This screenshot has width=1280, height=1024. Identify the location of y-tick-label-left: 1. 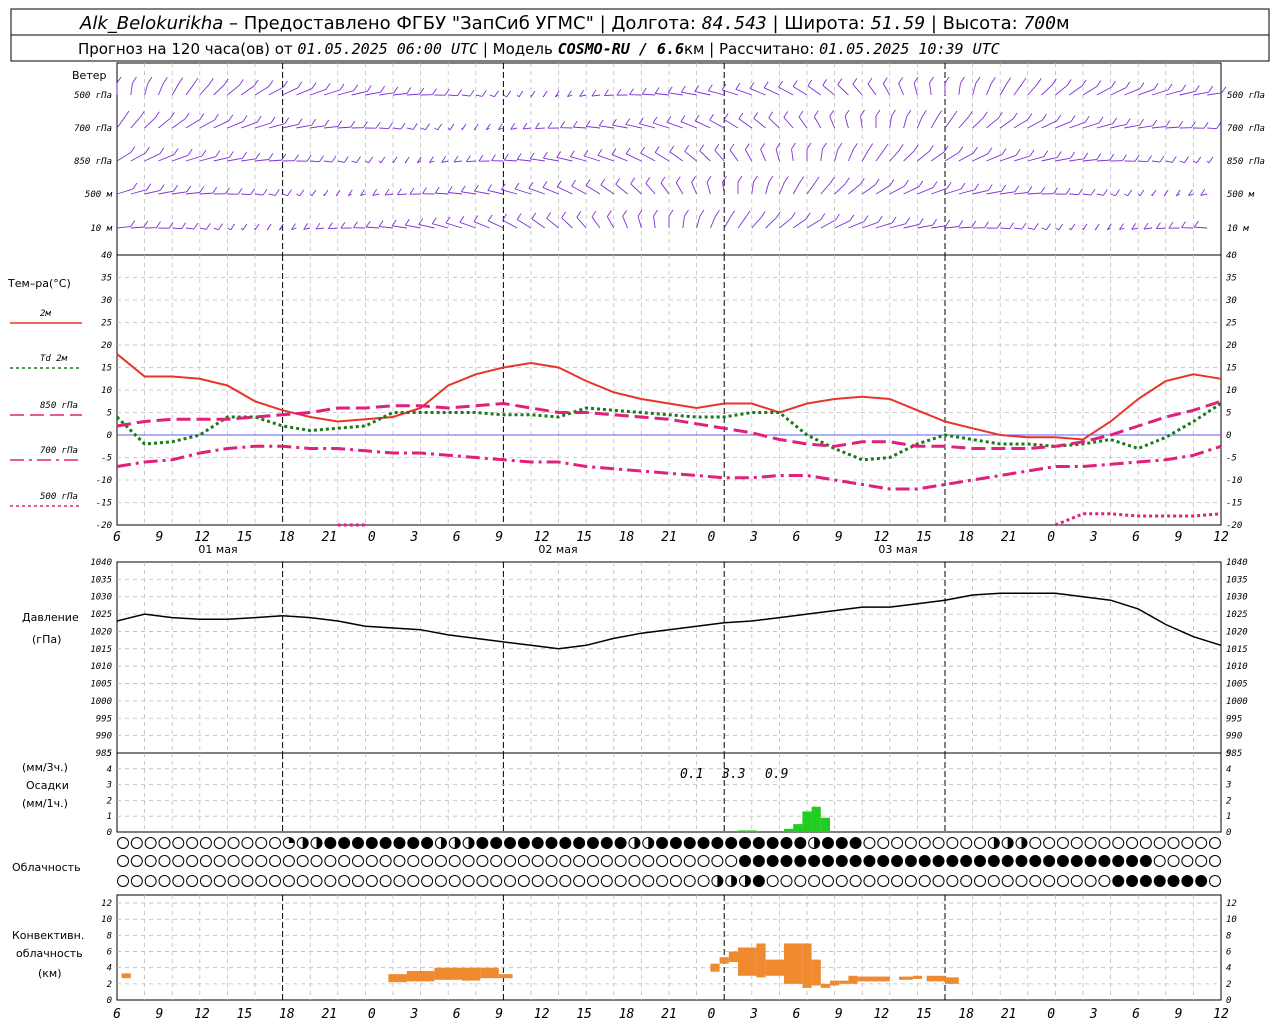
(109, 817).